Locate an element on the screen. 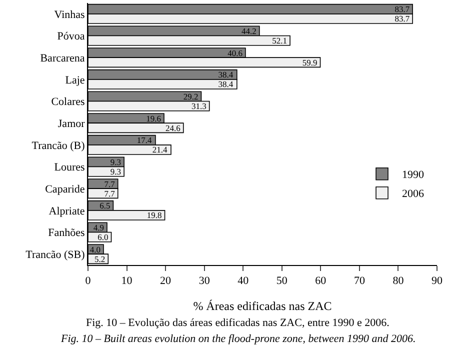  data-label: 6.5 is located at coordinates (105, 205).